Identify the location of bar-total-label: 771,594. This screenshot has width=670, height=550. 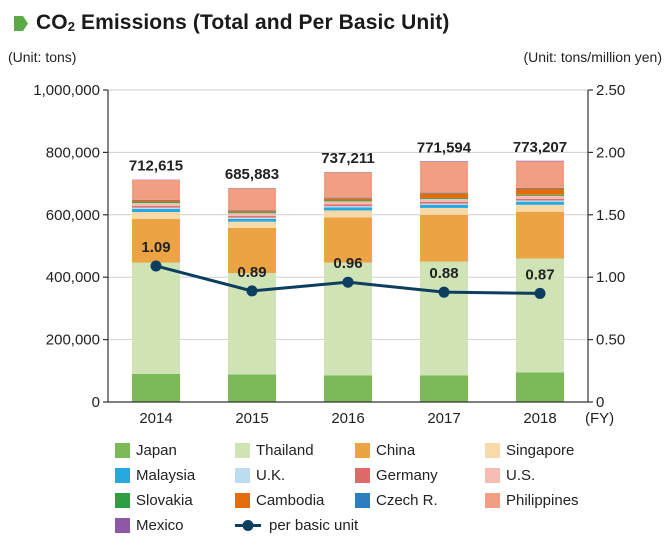
(444, 147).